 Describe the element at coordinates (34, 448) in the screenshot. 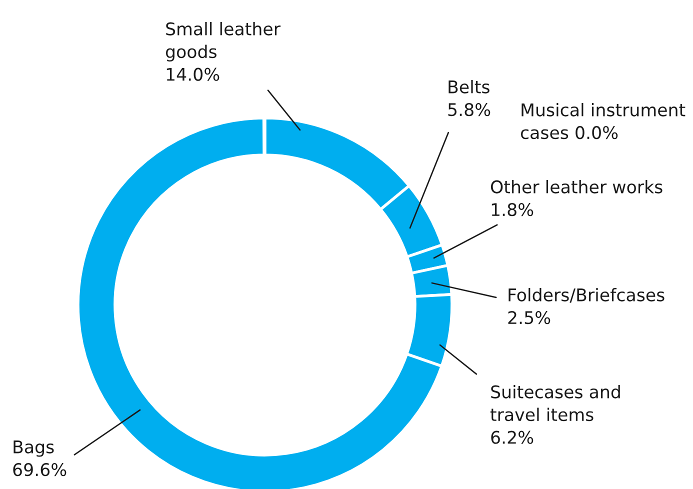

I see `slice-label: Bags` at that location.